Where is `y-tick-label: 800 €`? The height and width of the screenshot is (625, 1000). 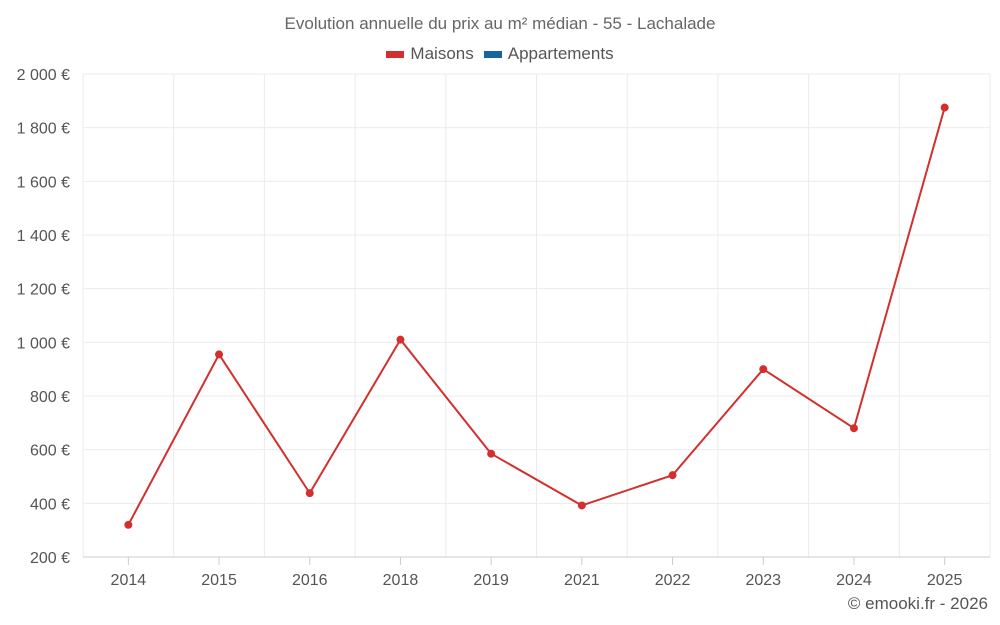
y-tick-label: 800 € is located at coordinates (50, 397).